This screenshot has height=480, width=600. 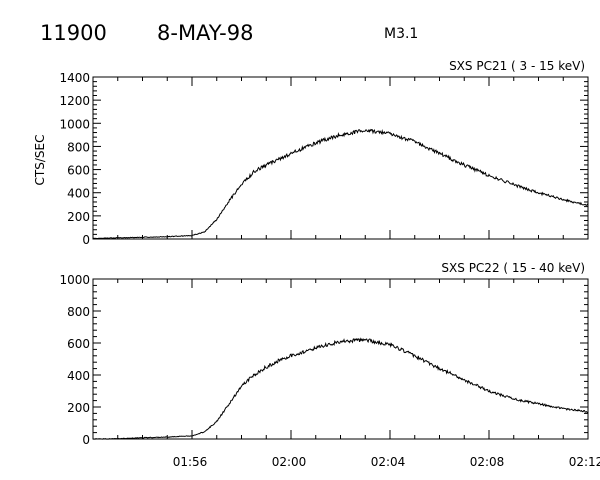 What do you see at coordinates (388, 462) in the screenshot?
I see `x-tick-label: 02:04` at bounding box center [388, 462].